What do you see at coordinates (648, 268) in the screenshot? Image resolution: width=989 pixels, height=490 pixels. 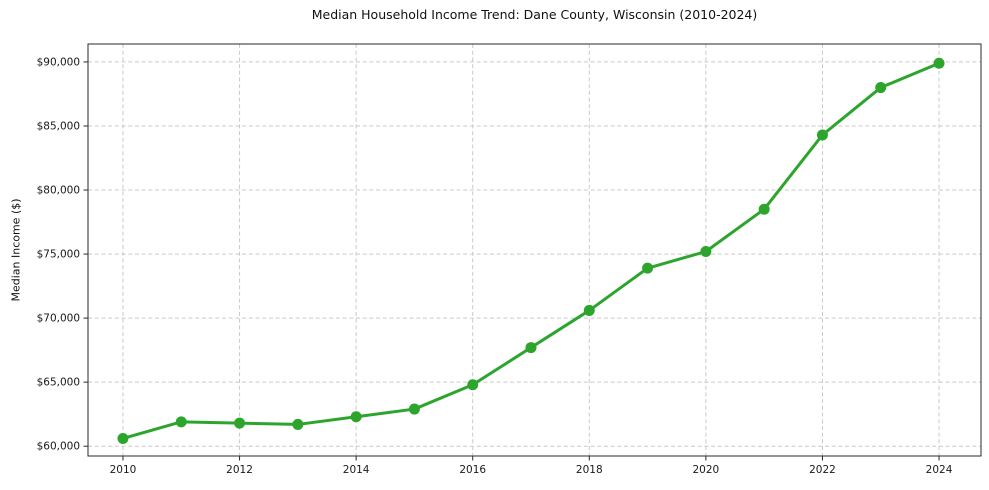 I see `data-point-2019` at bounding box center [648, 268].